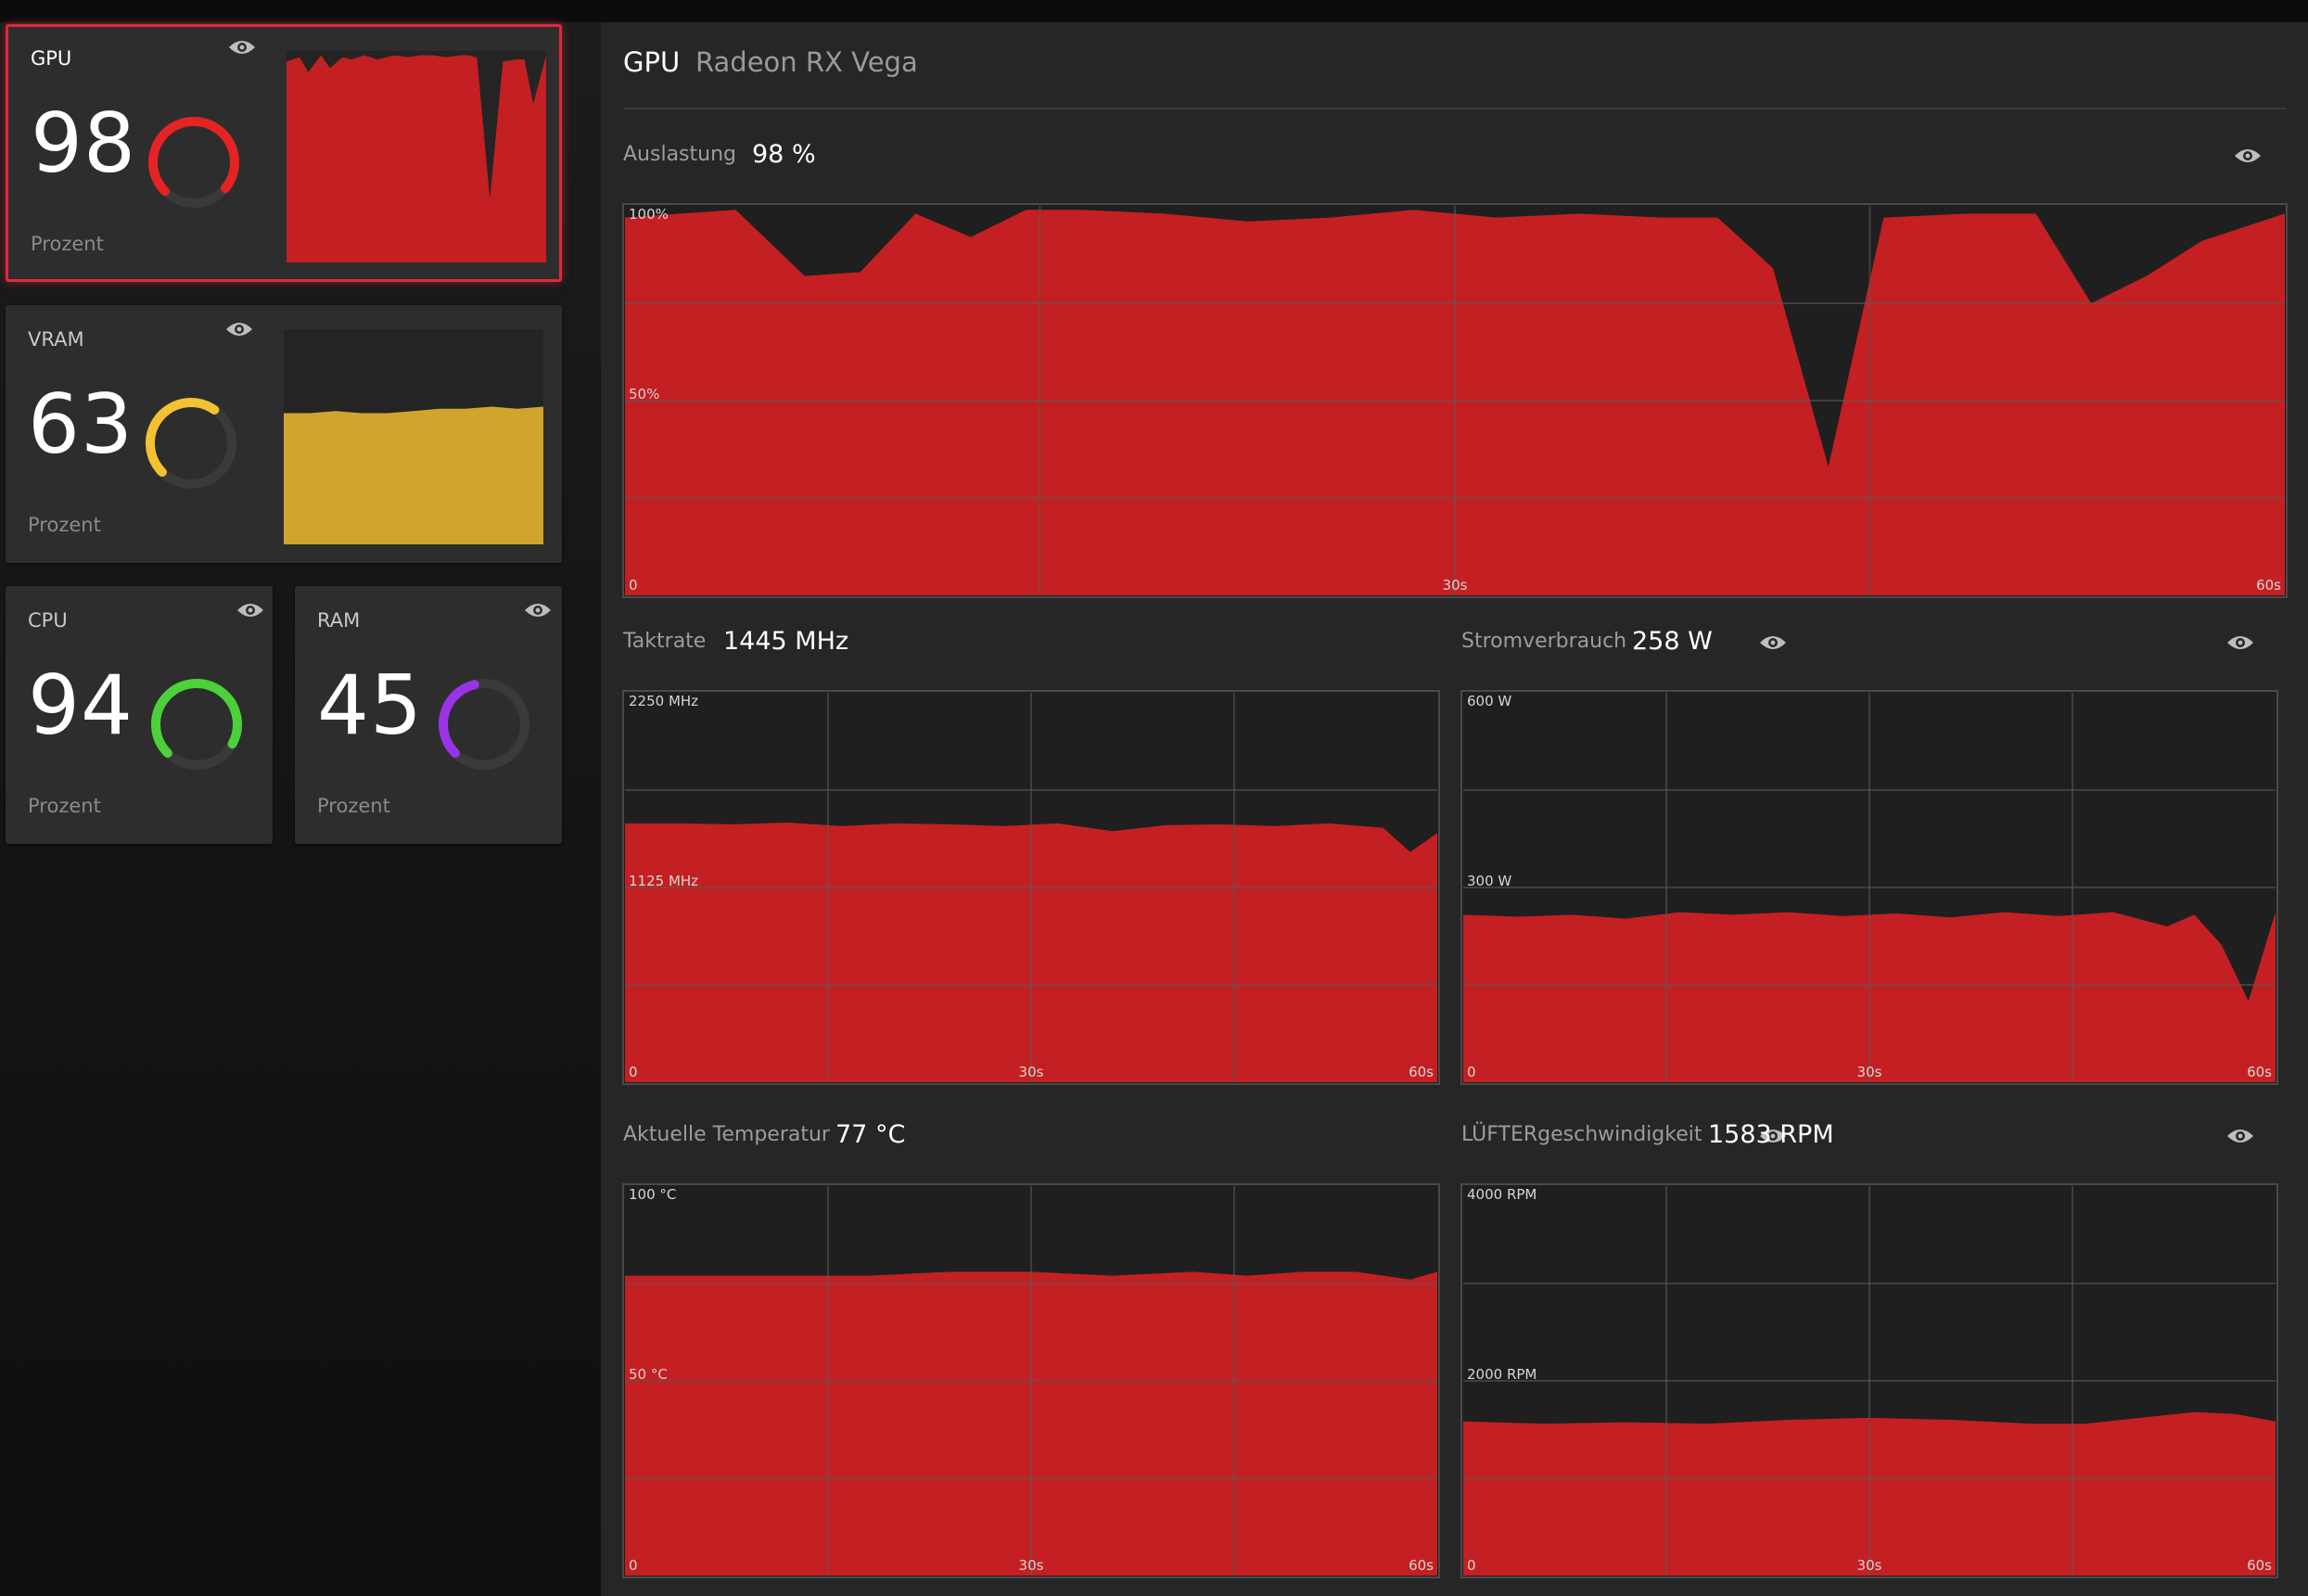 This screenshot has width=2308, height=1596. I want to click on auslastung-chart-x-tick: 60s, so click(2268, 585).